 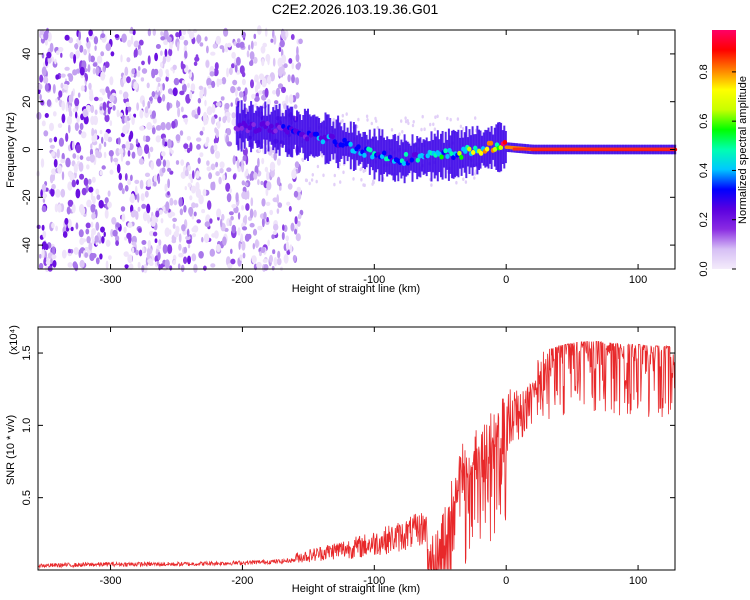 I want to click on colorbar-tick-label: 0.2, so click(x=704, y=219).